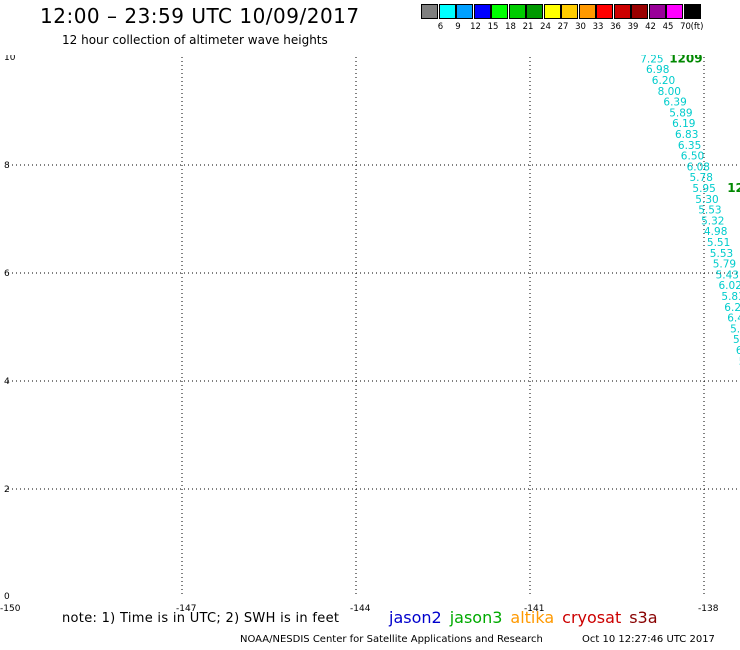 This screenshot has width=740, height=650. Describe the element at coordinates (692, 157) in the screenshot. I see `swh-value: 6.50` at that location.